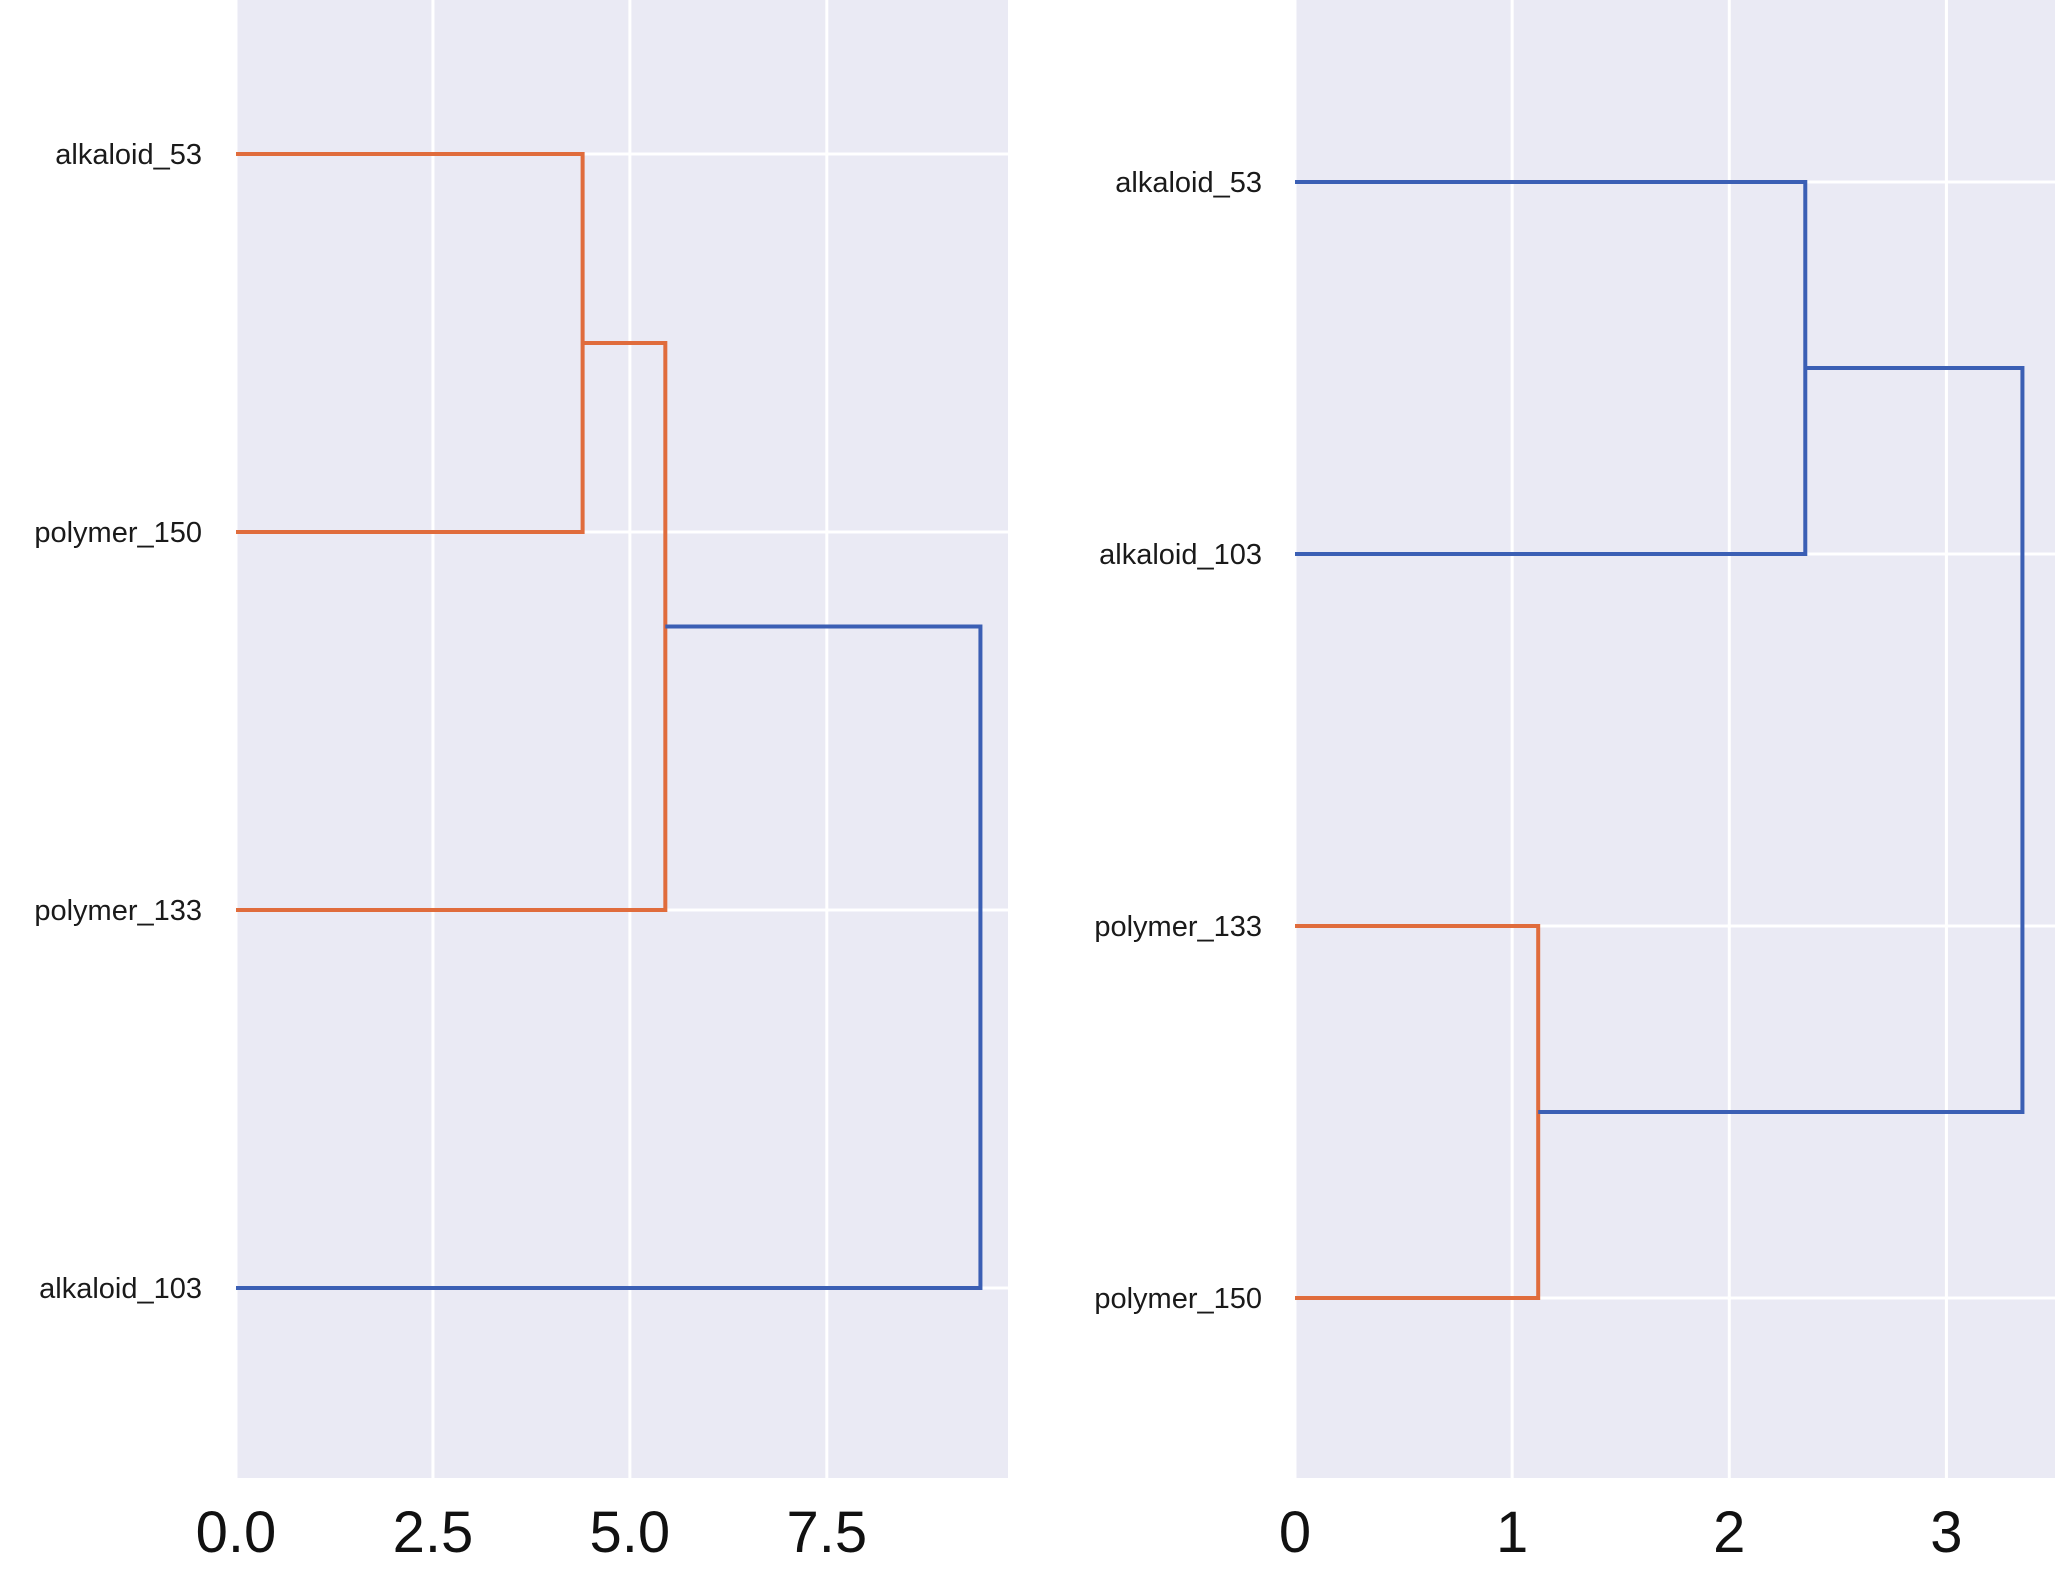  I want to click on x-tick-label: 0.0, so click(236, 1532).